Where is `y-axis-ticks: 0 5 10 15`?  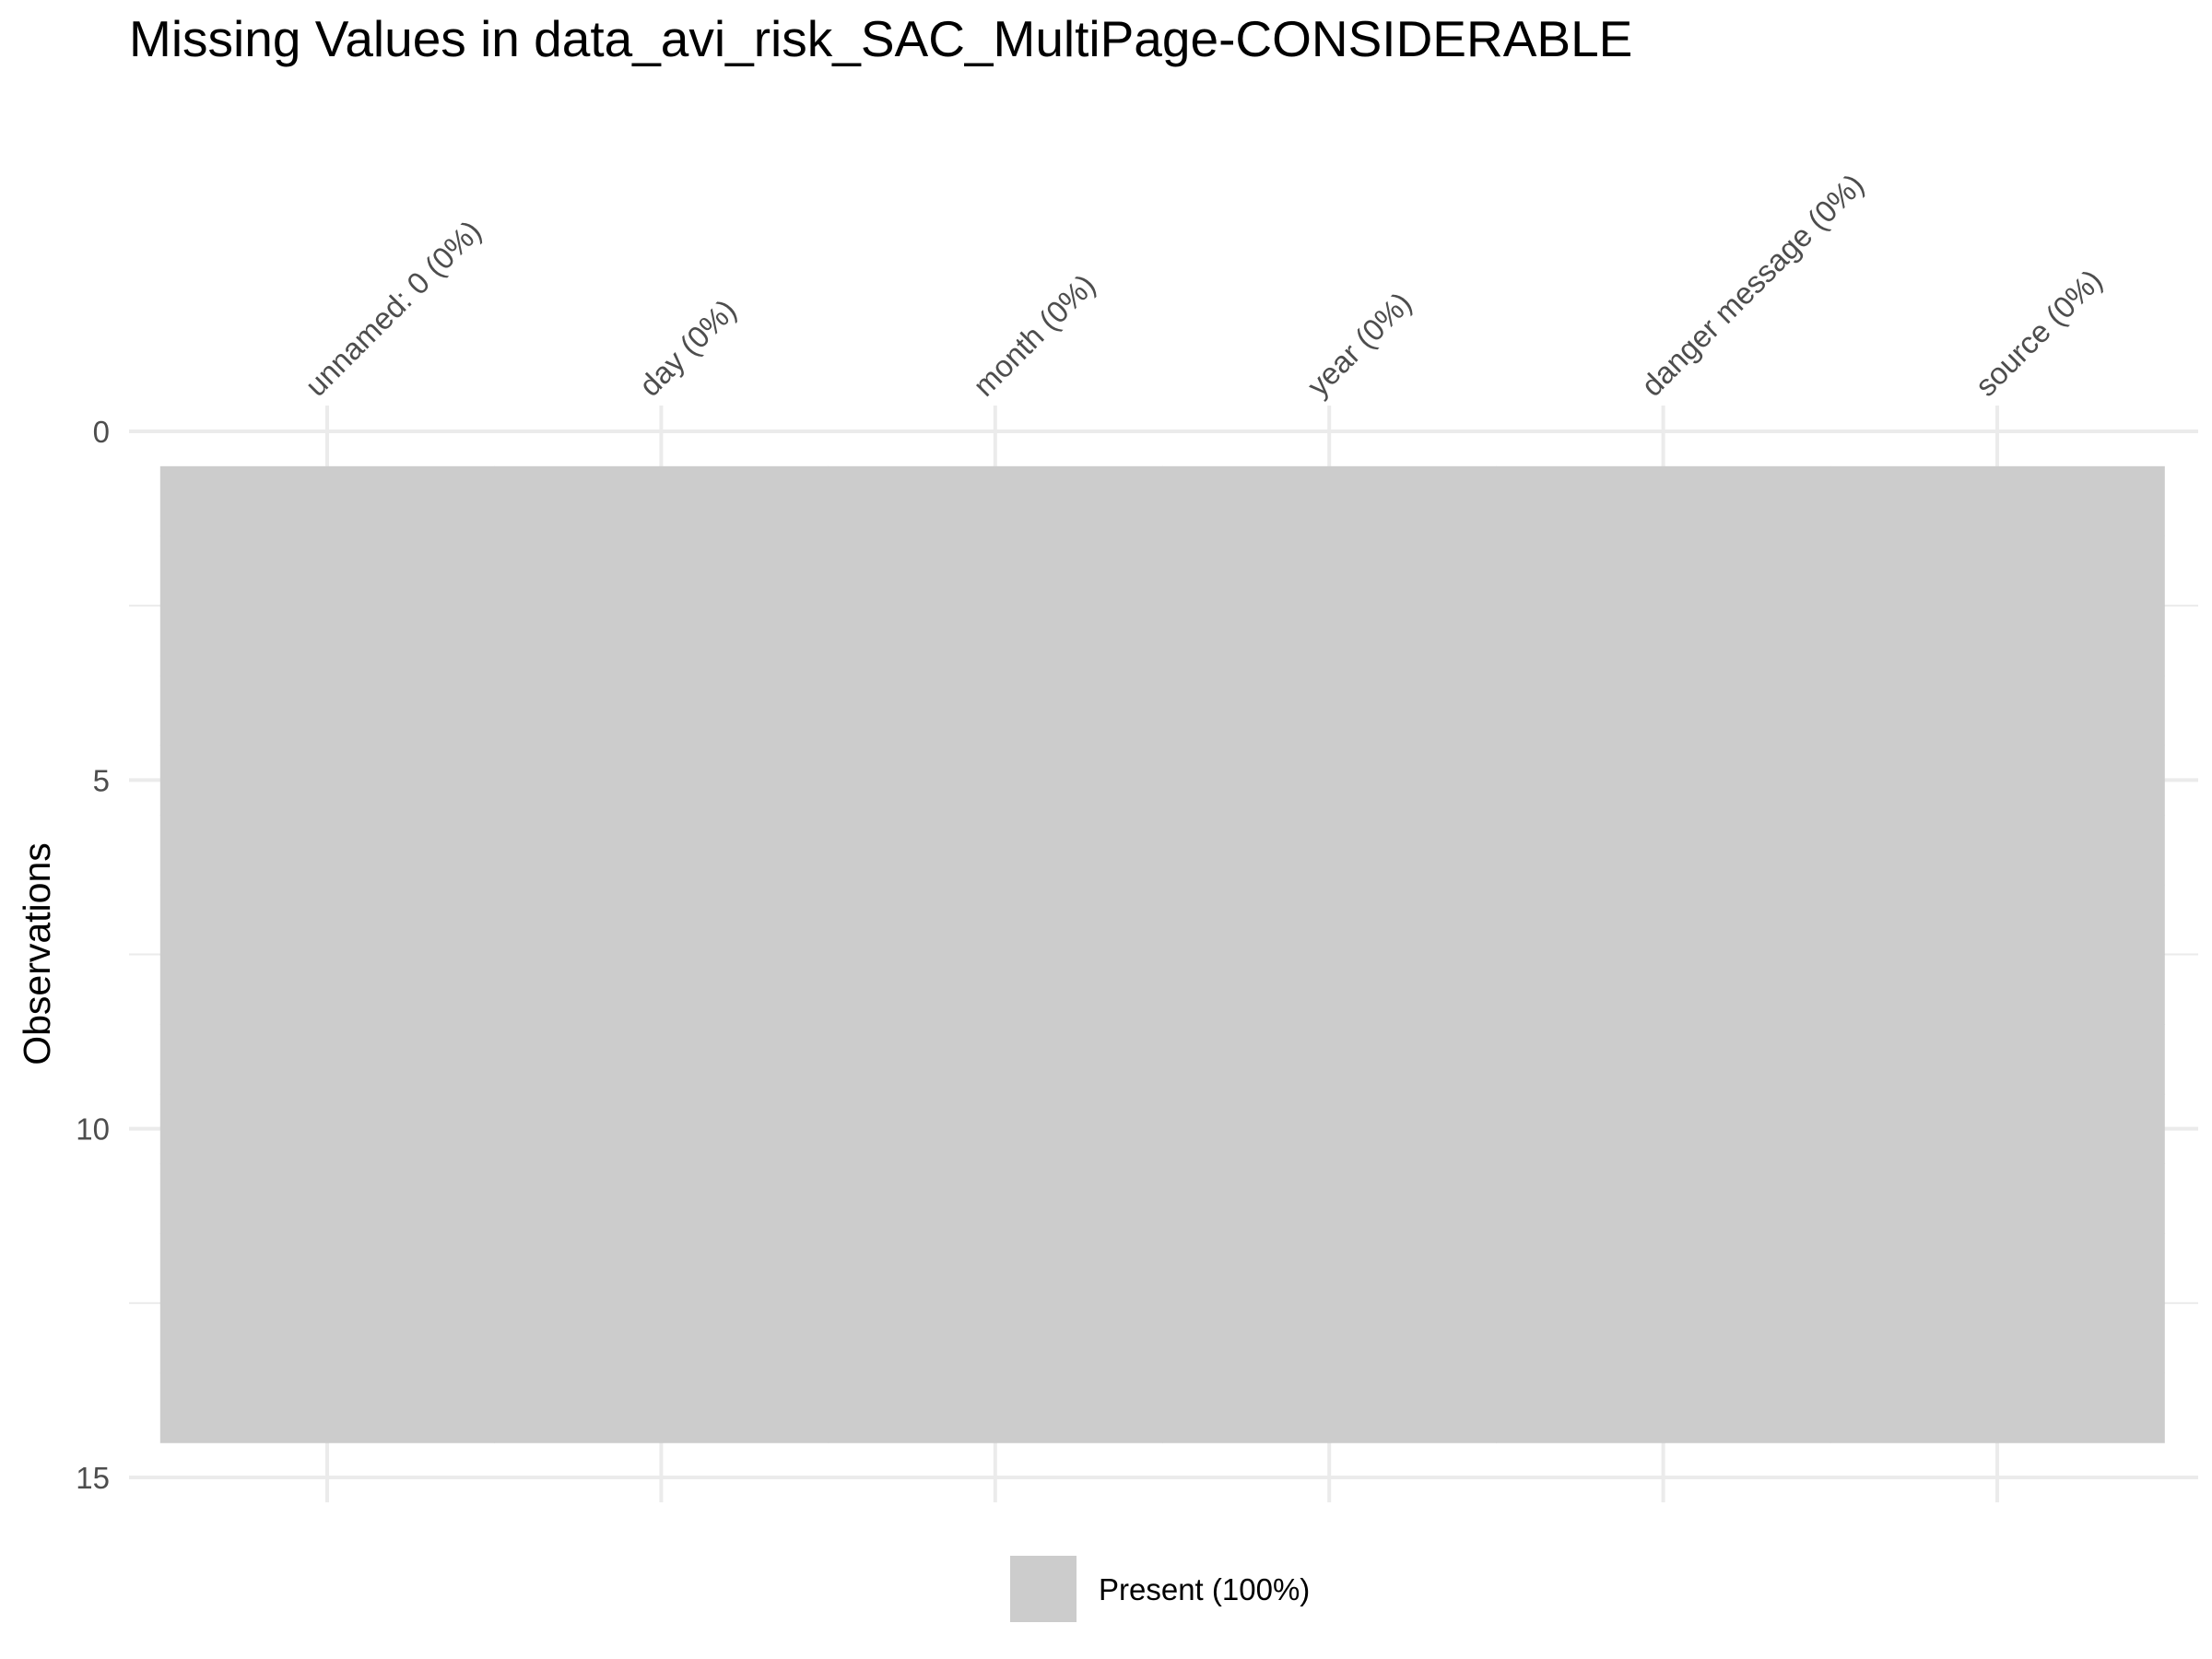 y-axis-ticks: 0 5 10 15 is located at coordinates (93, 955).